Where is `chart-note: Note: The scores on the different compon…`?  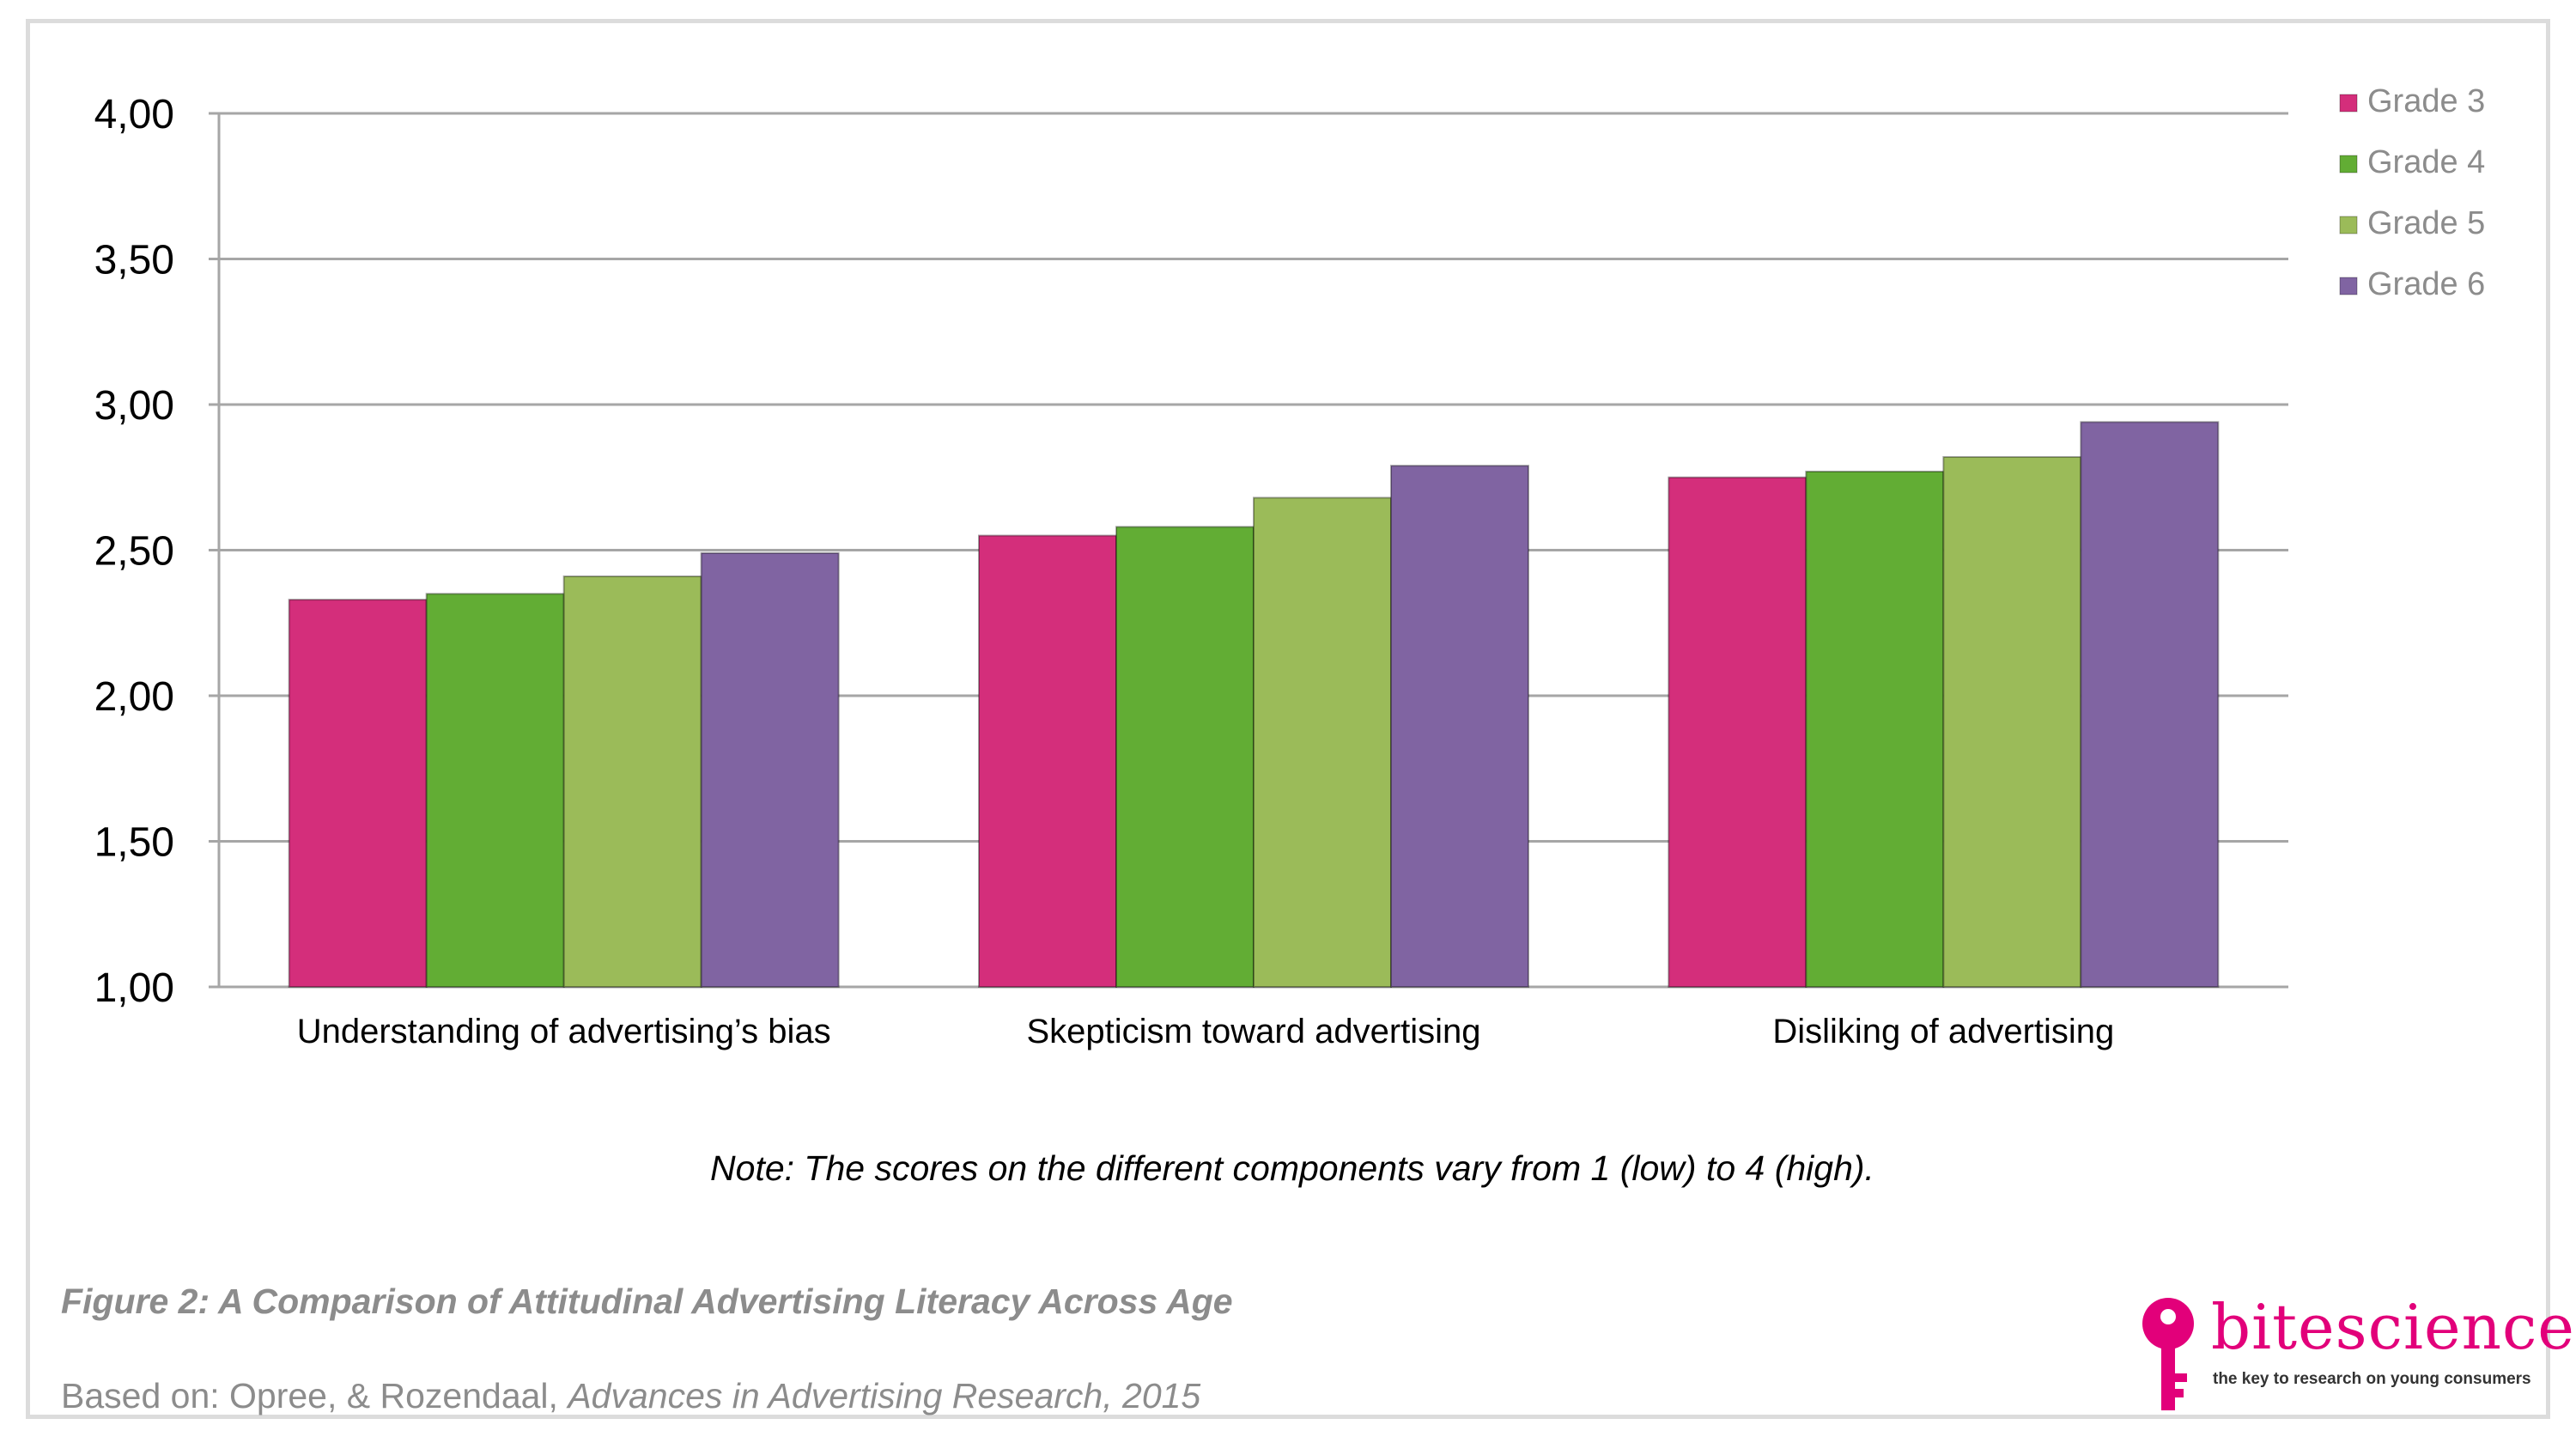 chart-note: Note: The scores on the different compon… is located at coordinates (1292, 1168).